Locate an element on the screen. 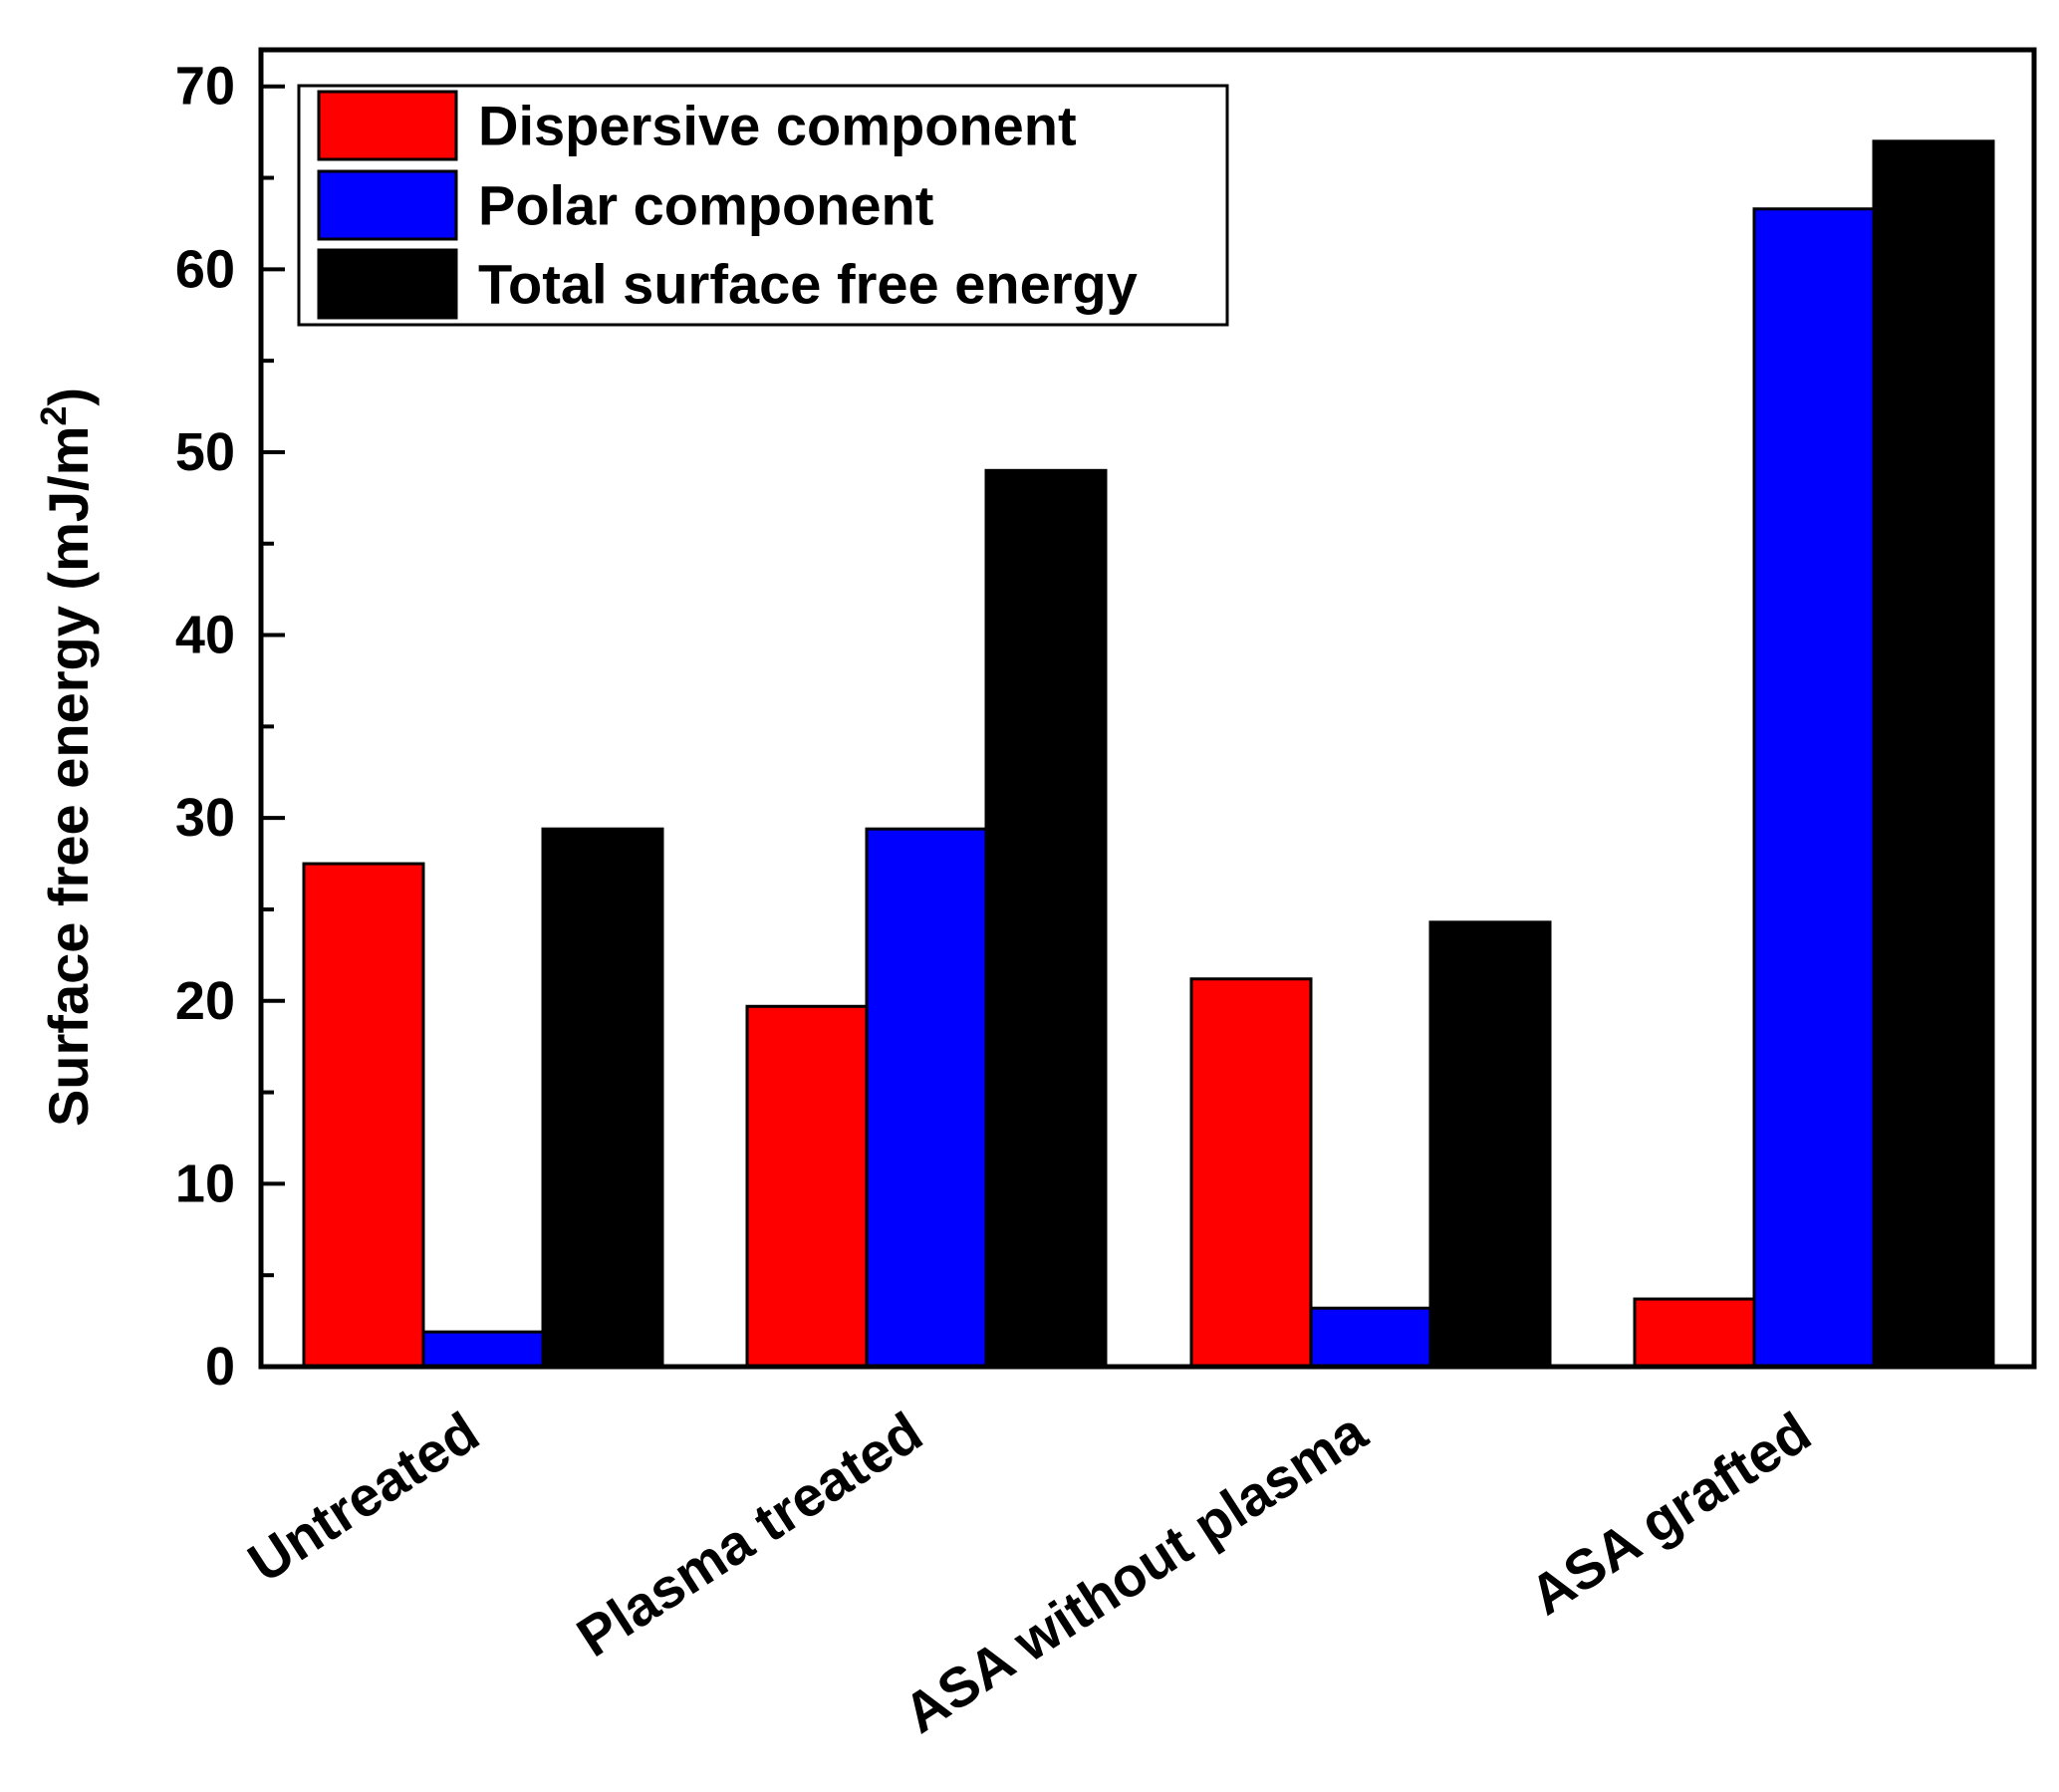  bar-total-surface-free-energy-asa-without-plasma is located at coordinates (1490, 1144).